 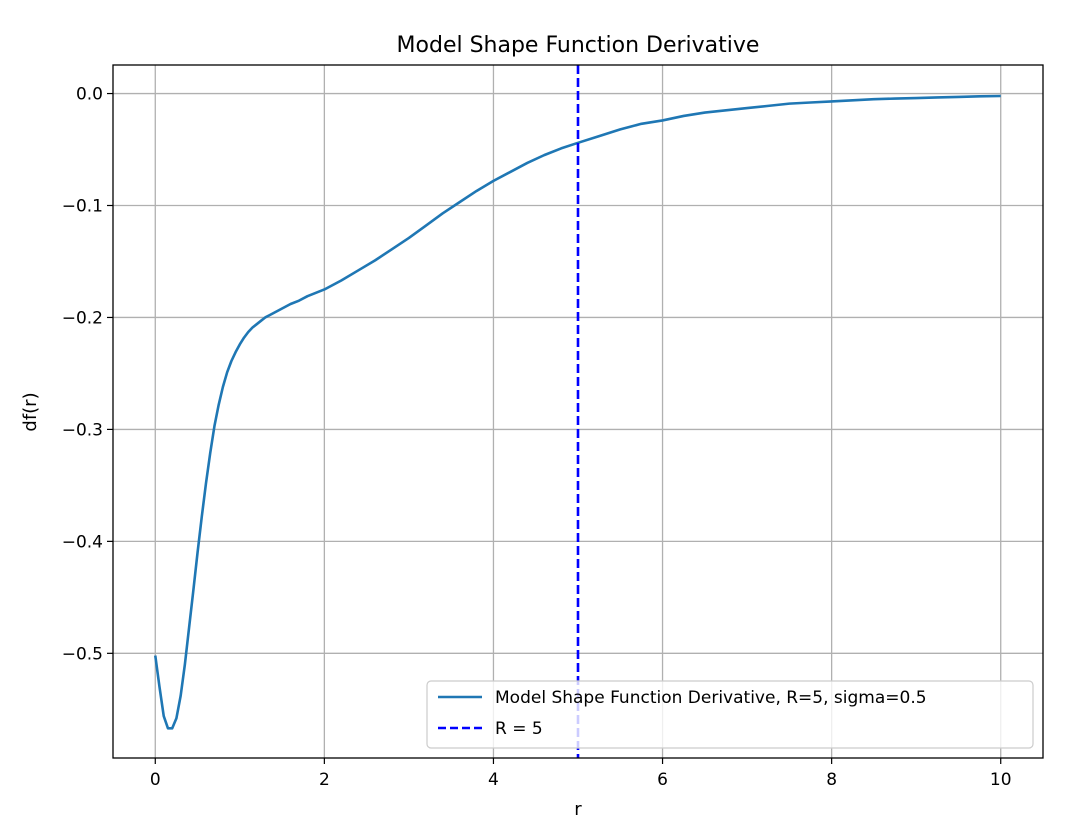 I want to click on y-tick-label: 0.0, so click(x=89, y=95).